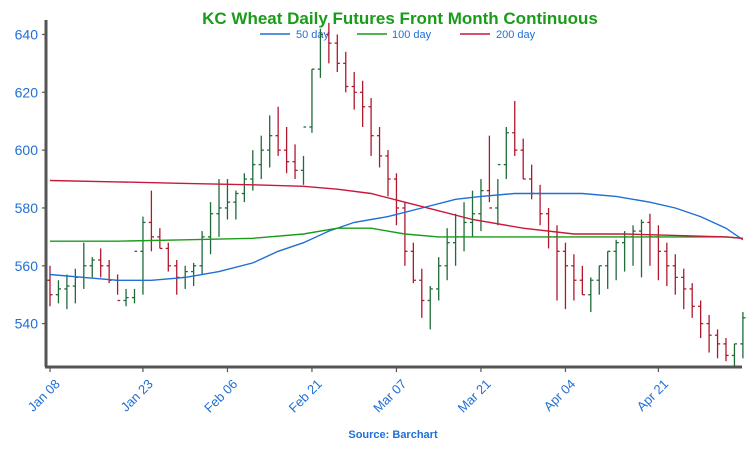 The width and height of the screenshot is (750, 450). I want to click on y-tick-label: 640, so click(27, 34).